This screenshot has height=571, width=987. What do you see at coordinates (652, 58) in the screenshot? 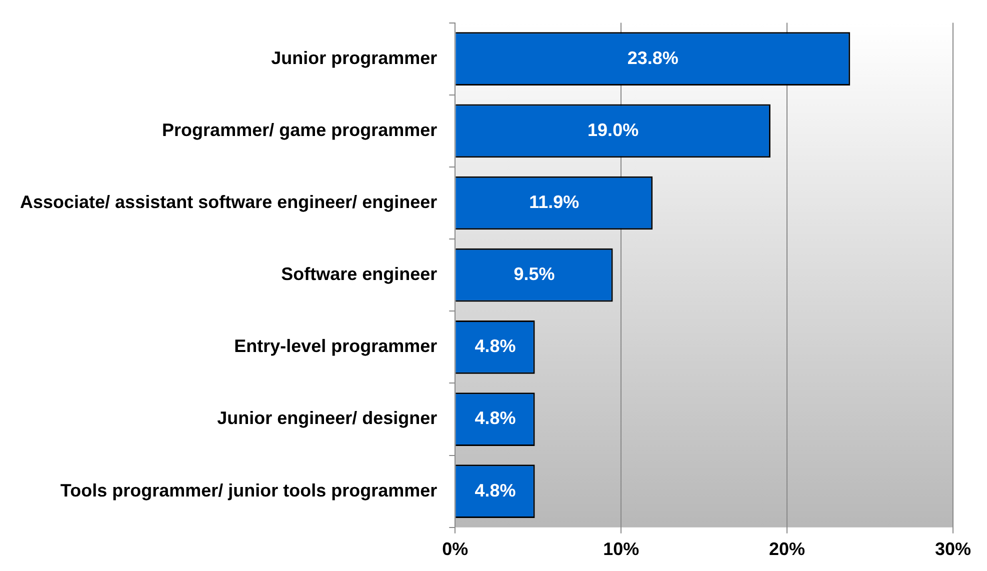
I see `data-label: 23.8%` at bounding box center [652, 58].